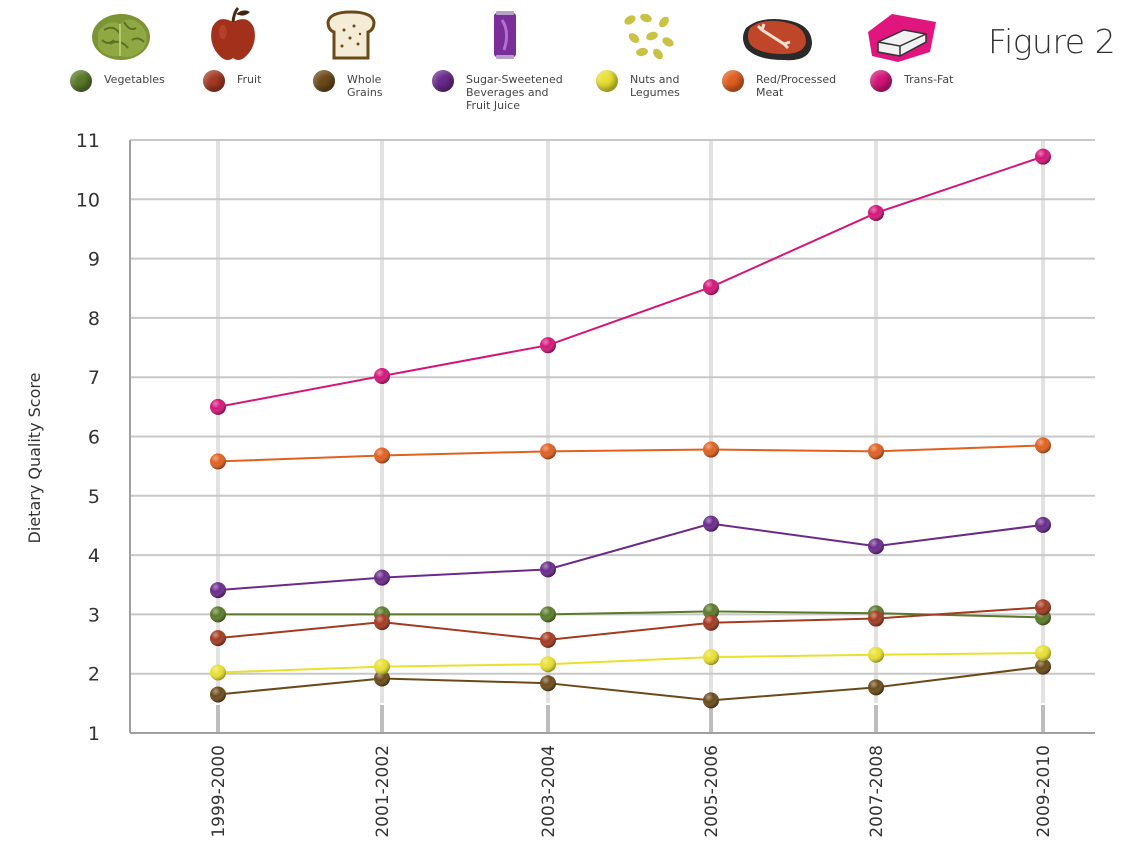 The image size is (1140, 865). Describe the element at coordinates (249, 79) in the screenshot. I see `legend-label: Fruit` at that location.